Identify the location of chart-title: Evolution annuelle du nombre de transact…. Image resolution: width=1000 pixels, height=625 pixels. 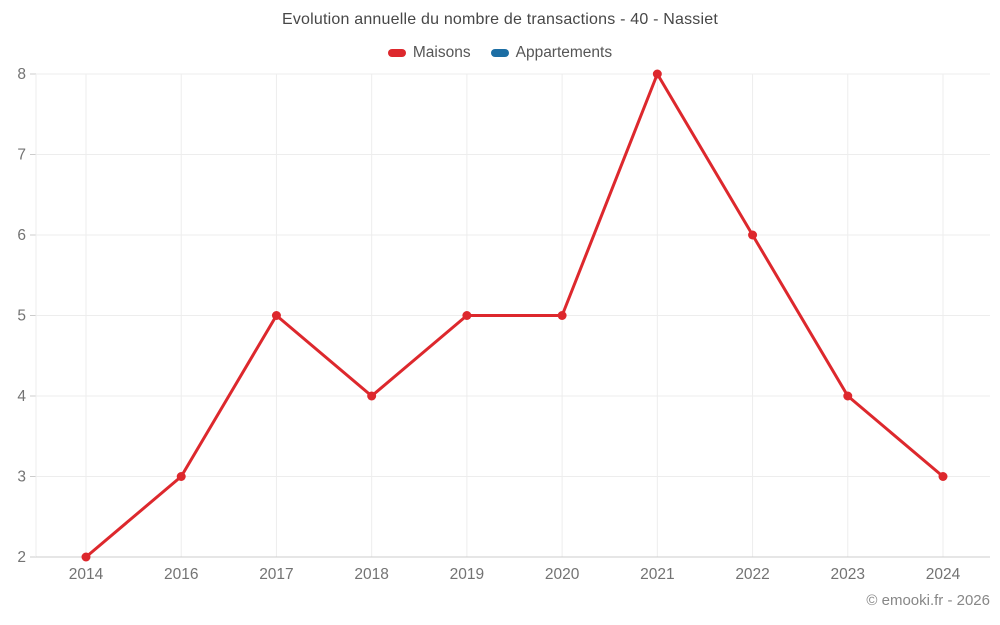
(500, 19).